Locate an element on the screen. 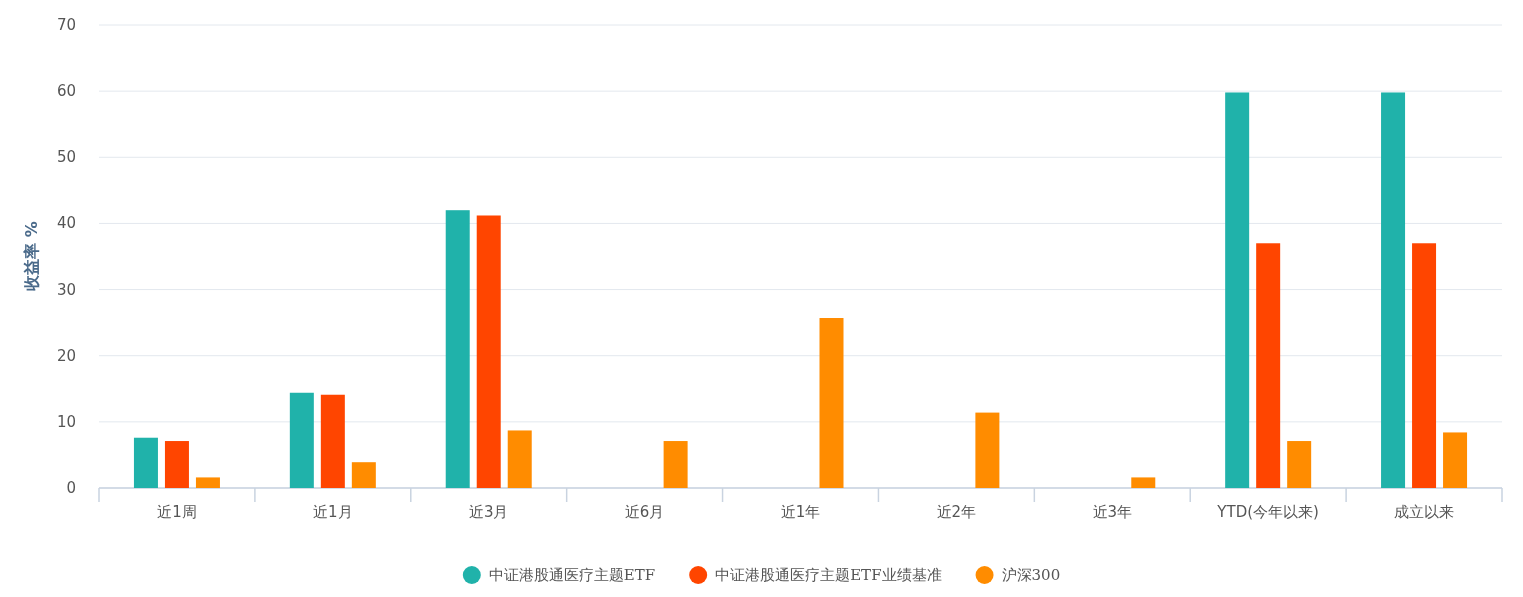 The image size is (1523, 597). x-tick-label: 近1月 is located at coordinates (333, 512).